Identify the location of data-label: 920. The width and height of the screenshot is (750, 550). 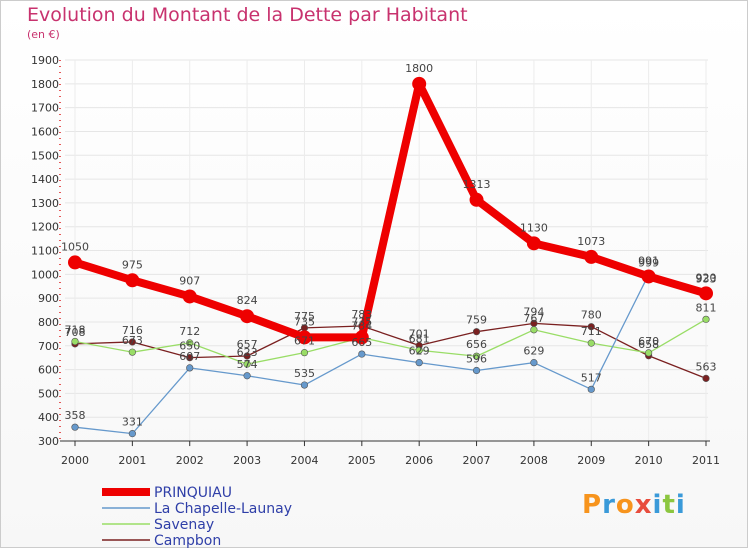
(706, 277).